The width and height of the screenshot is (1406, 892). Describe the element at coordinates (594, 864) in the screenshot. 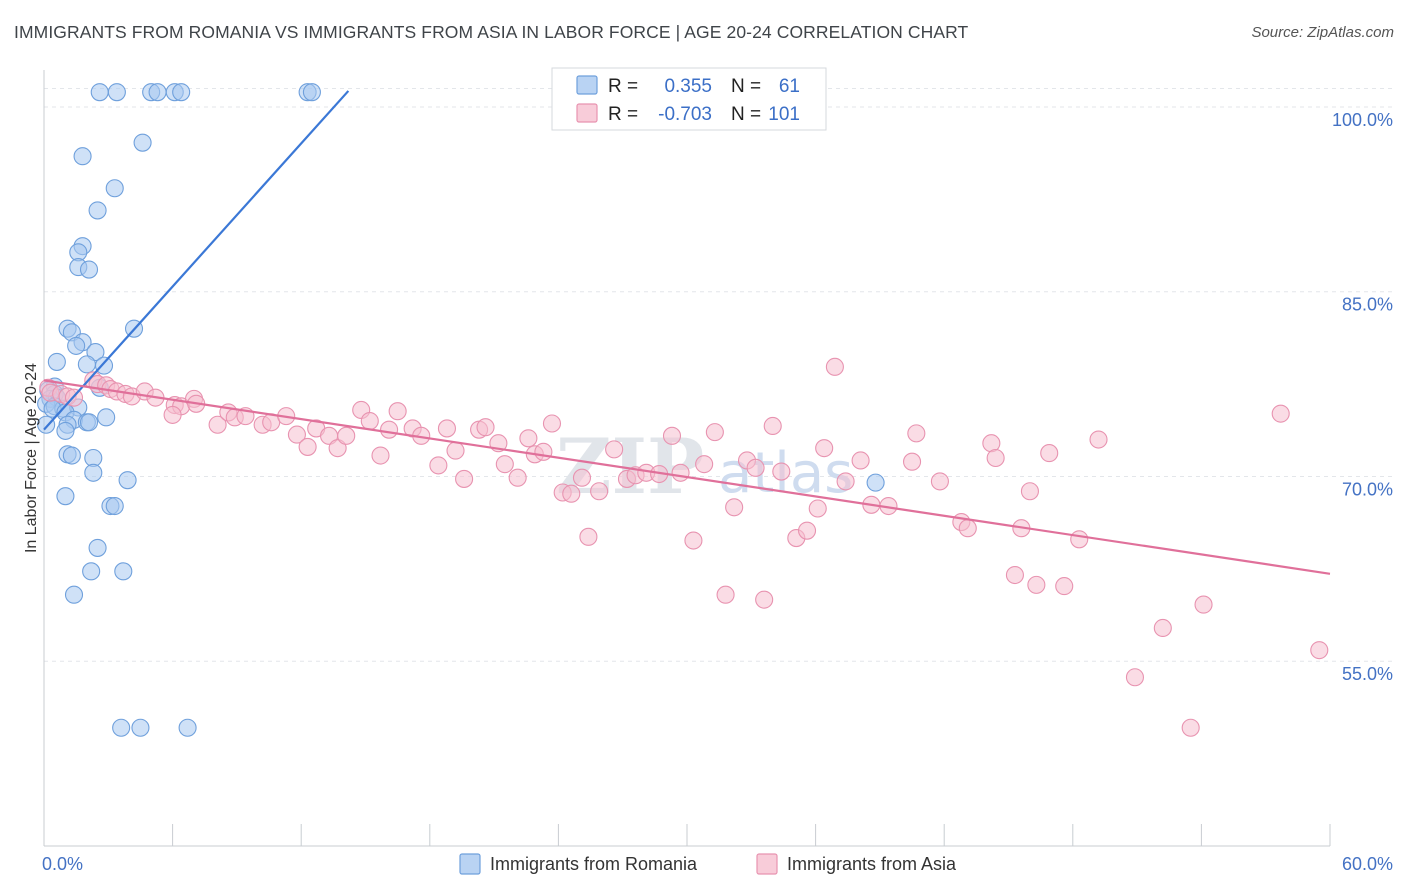

I see `legend-label-romania: Immigrants from Romania` at that location.